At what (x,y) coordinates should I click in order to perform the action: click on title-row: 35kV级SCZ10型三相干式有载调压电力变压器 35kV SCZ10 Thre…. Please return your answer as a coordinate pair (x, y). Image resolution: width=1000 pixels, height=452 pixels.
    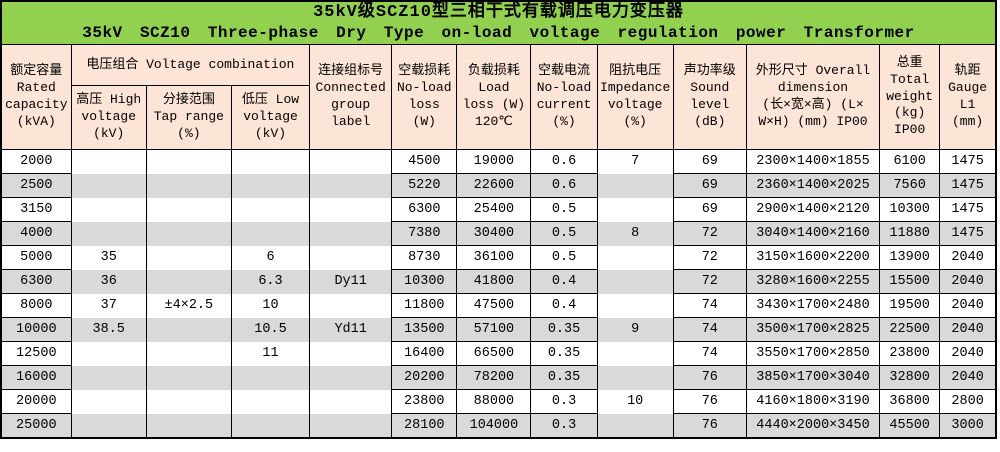
    Looking at the image, I should click on (498, 22).